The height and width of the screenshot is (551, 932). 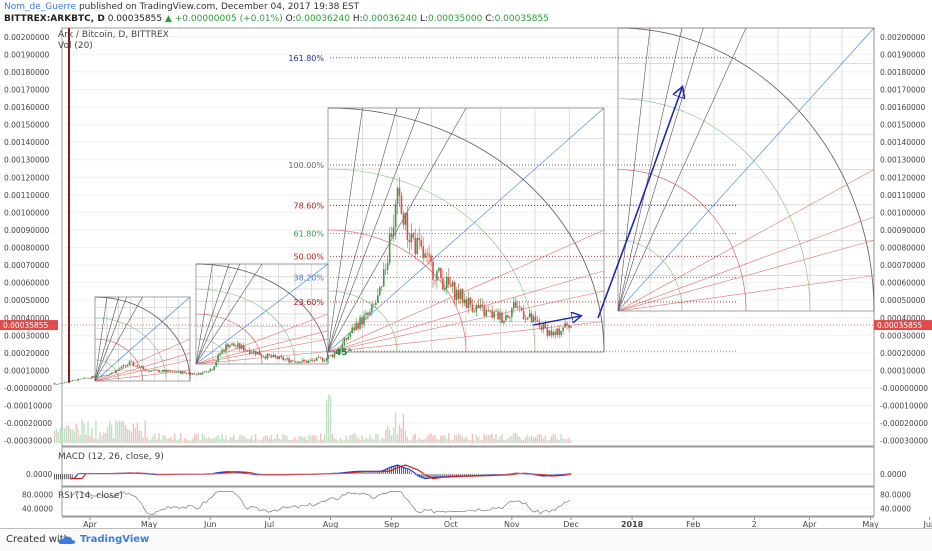 I want to click on rsi-line, so click(x=320, y=503).